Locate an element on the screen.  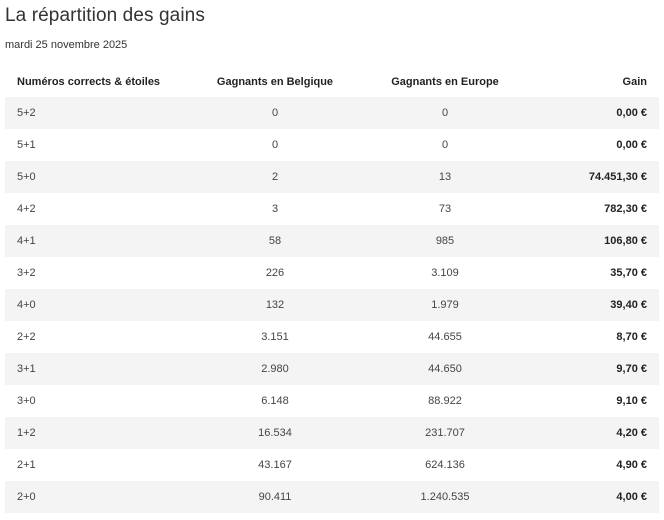
table-row: 1+2 16.534 231.707 4,20 € is located at coordinates (332, 433).